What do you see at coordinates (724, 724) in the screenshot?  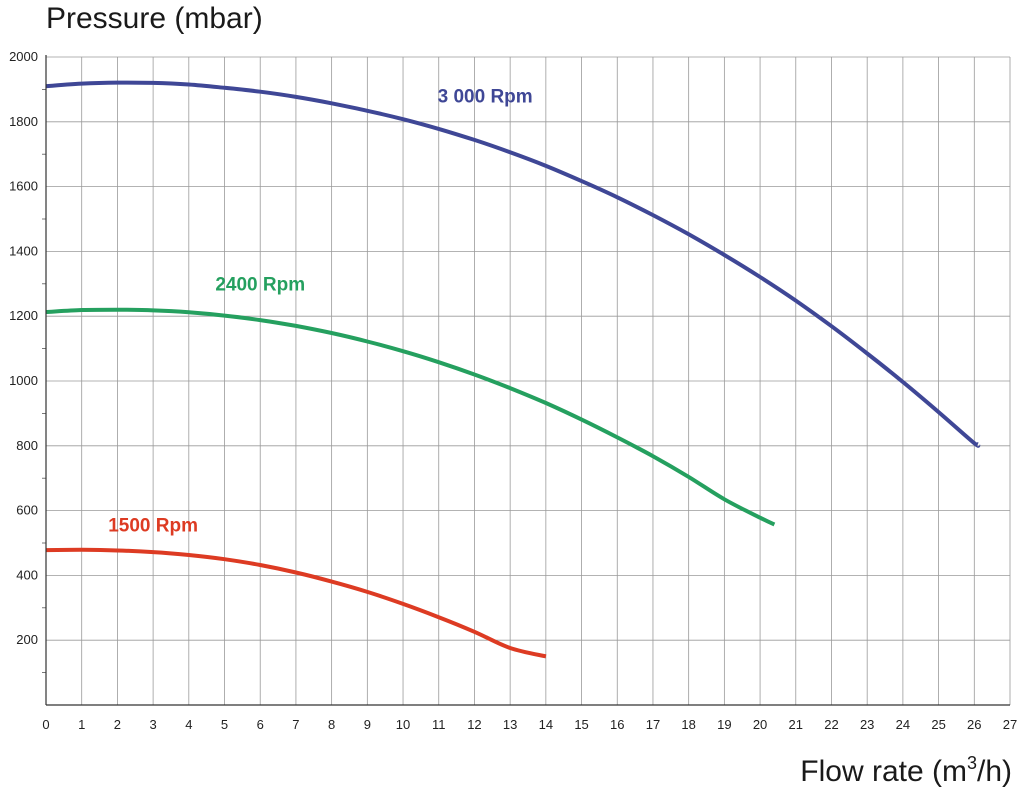 I see `x-tick-label: 19` at bounding box center [724, 724].